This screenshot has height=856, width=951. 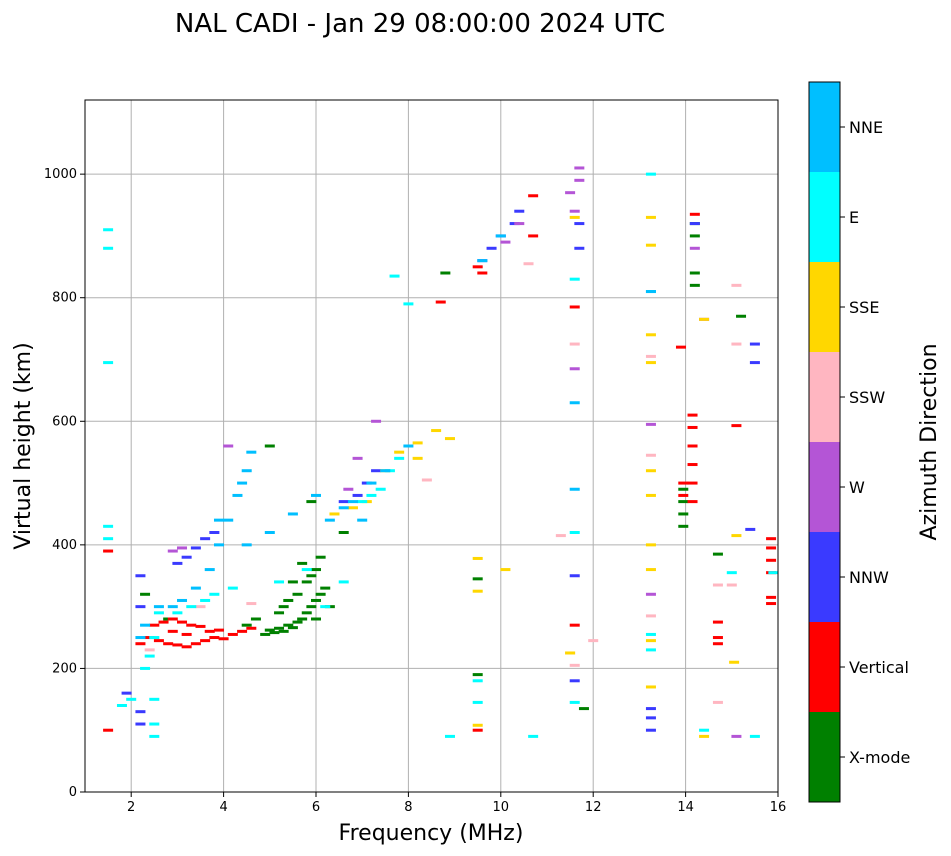 I want to click on colorbar-tick-label: Vertical, so click(x=879, y=667).